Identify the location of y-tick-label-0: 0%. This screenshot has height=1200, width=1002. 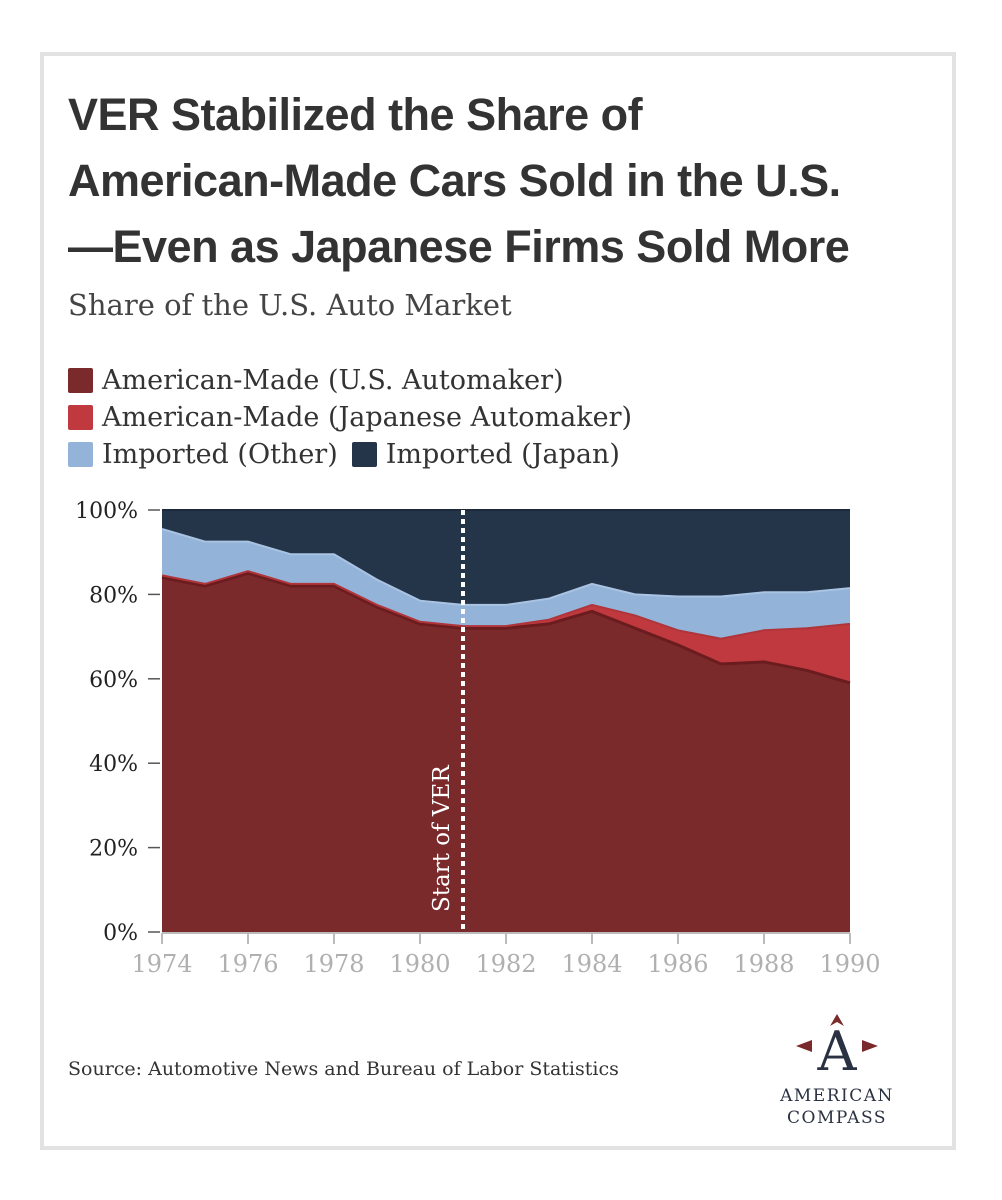
(120, 933).